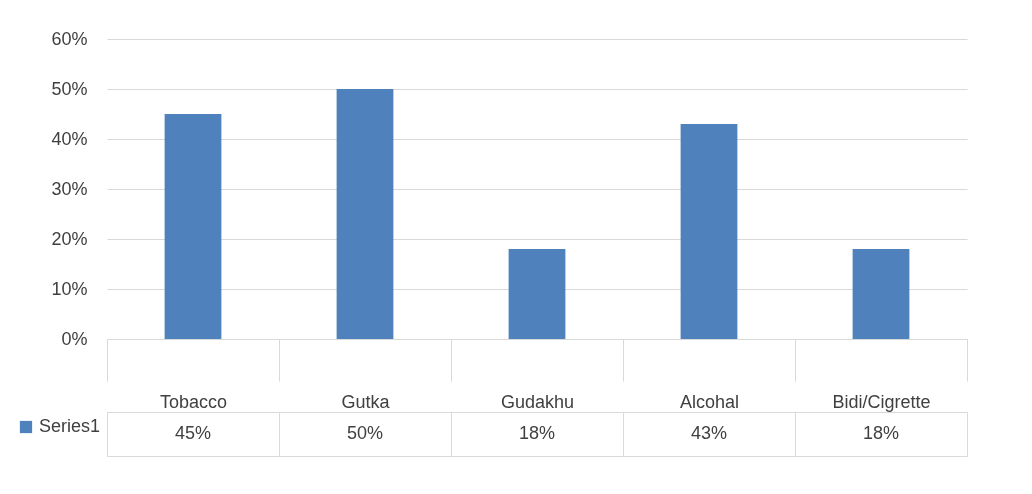 This screenshot has width=1032, height=494. I want to click on data-label: 45%, so click(193, 433).